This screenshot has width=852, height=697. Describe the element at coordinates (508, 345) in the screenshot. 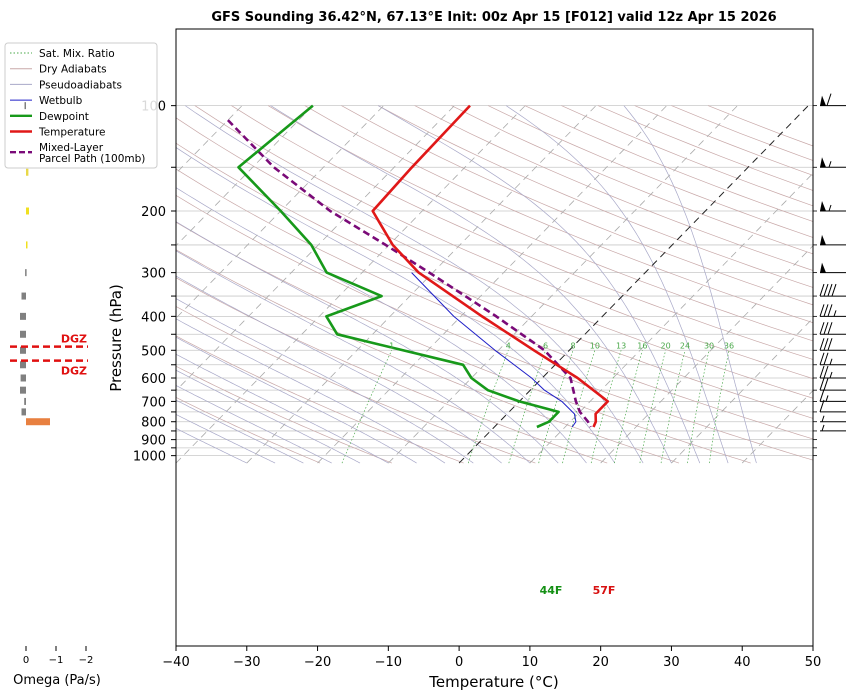

I see `mixing-ratio-value-label: 4` at that location.